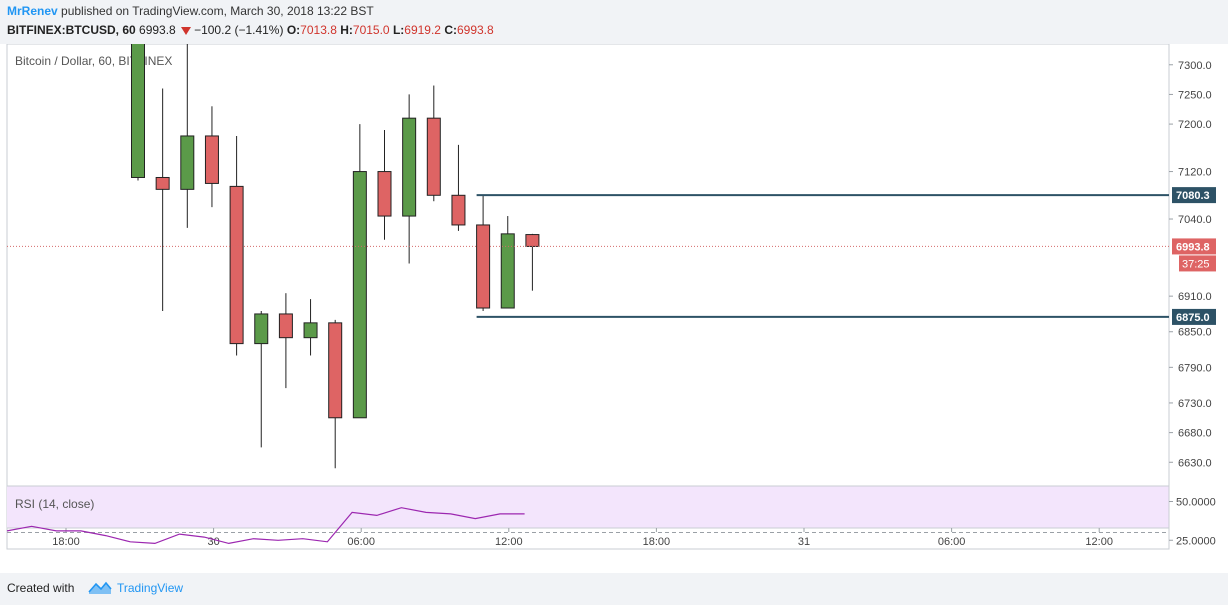 This screenshot has width=1228, height=605. What do you see at coordinates (239, 30) in the screenshot?
I see `price-change: −100.2 (−1.41%)` at bounding box center [239, 30].